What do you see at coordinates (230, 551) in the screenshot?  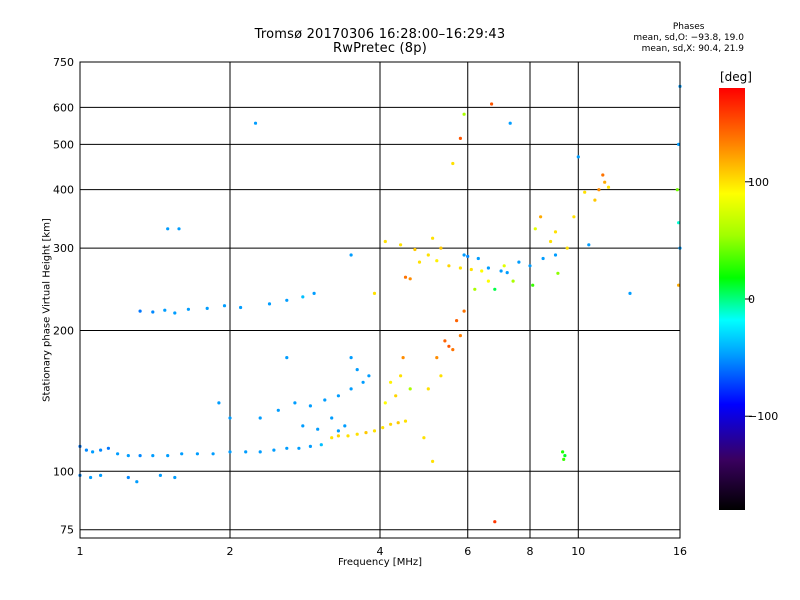 I see `x-tick-label: 2` at bounding box center [230, 551].